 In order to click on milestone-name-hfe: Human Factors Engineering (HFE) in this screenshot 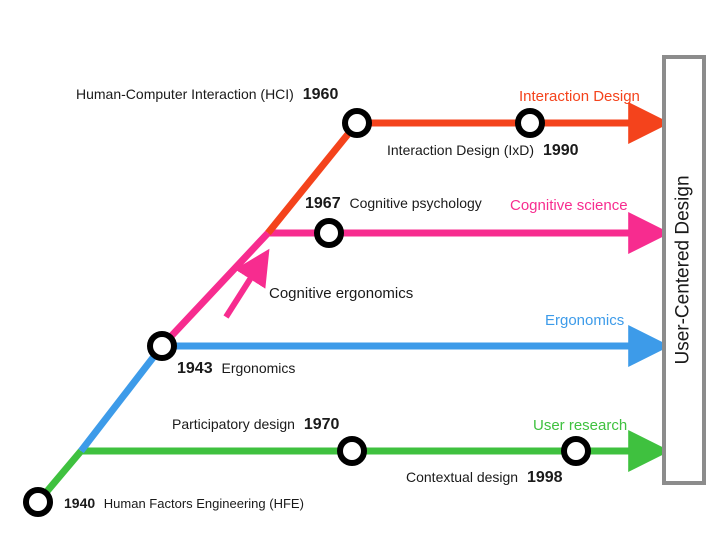, I will do `click(203, 503)`.